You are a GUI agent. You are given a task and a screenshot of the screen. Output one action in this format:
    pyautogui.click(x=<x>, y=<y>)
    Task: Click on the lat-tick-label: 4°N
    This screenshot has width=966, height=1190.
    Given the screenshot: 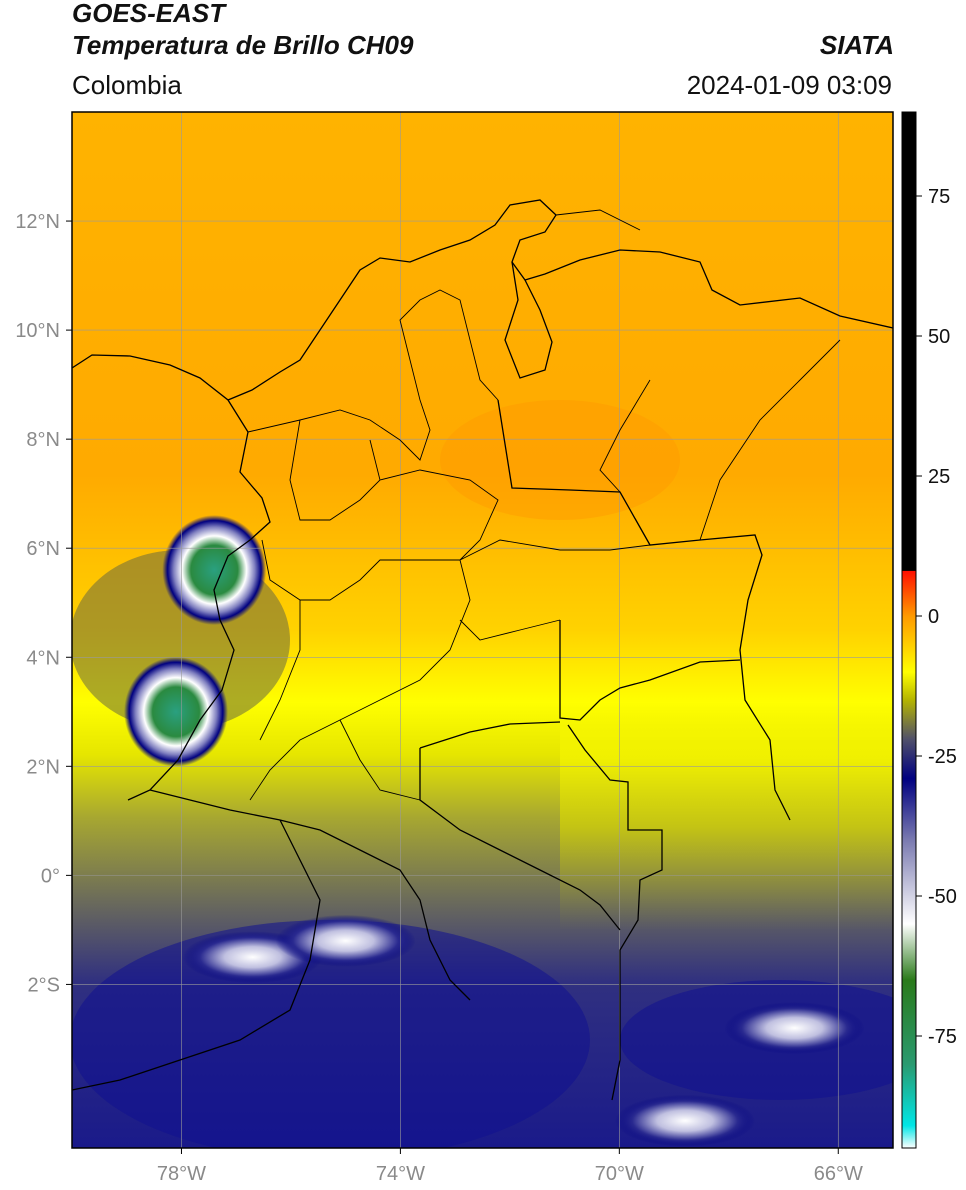 What is the action you would take?
    pyautogui.click(x=43, y=658)
    